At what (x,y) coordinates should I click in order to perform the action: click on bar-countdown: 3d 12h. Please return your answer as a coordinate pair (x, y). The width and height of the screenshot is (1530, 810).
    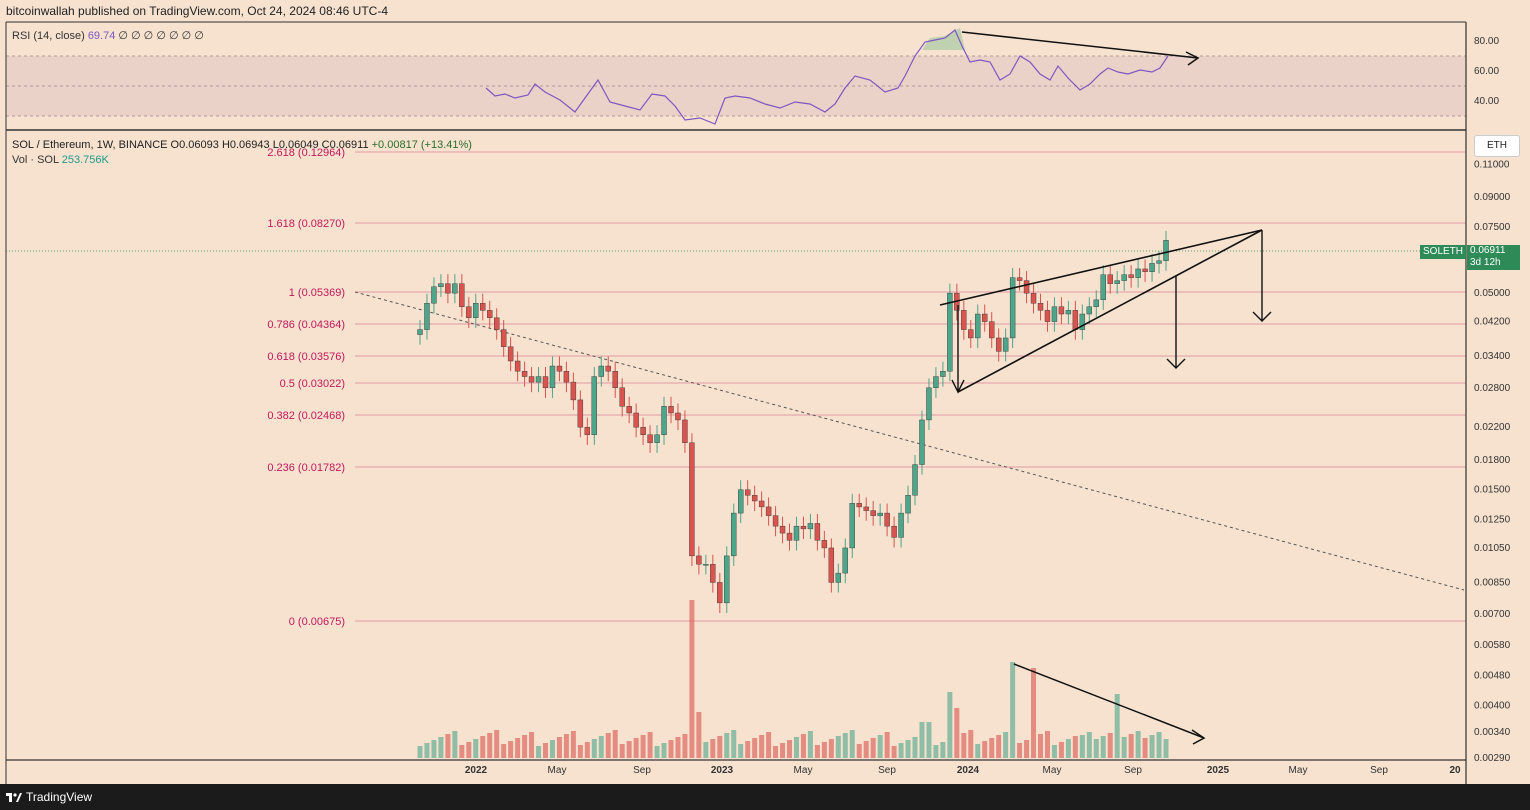
    Looking at the image, I should click on (1485, 262).